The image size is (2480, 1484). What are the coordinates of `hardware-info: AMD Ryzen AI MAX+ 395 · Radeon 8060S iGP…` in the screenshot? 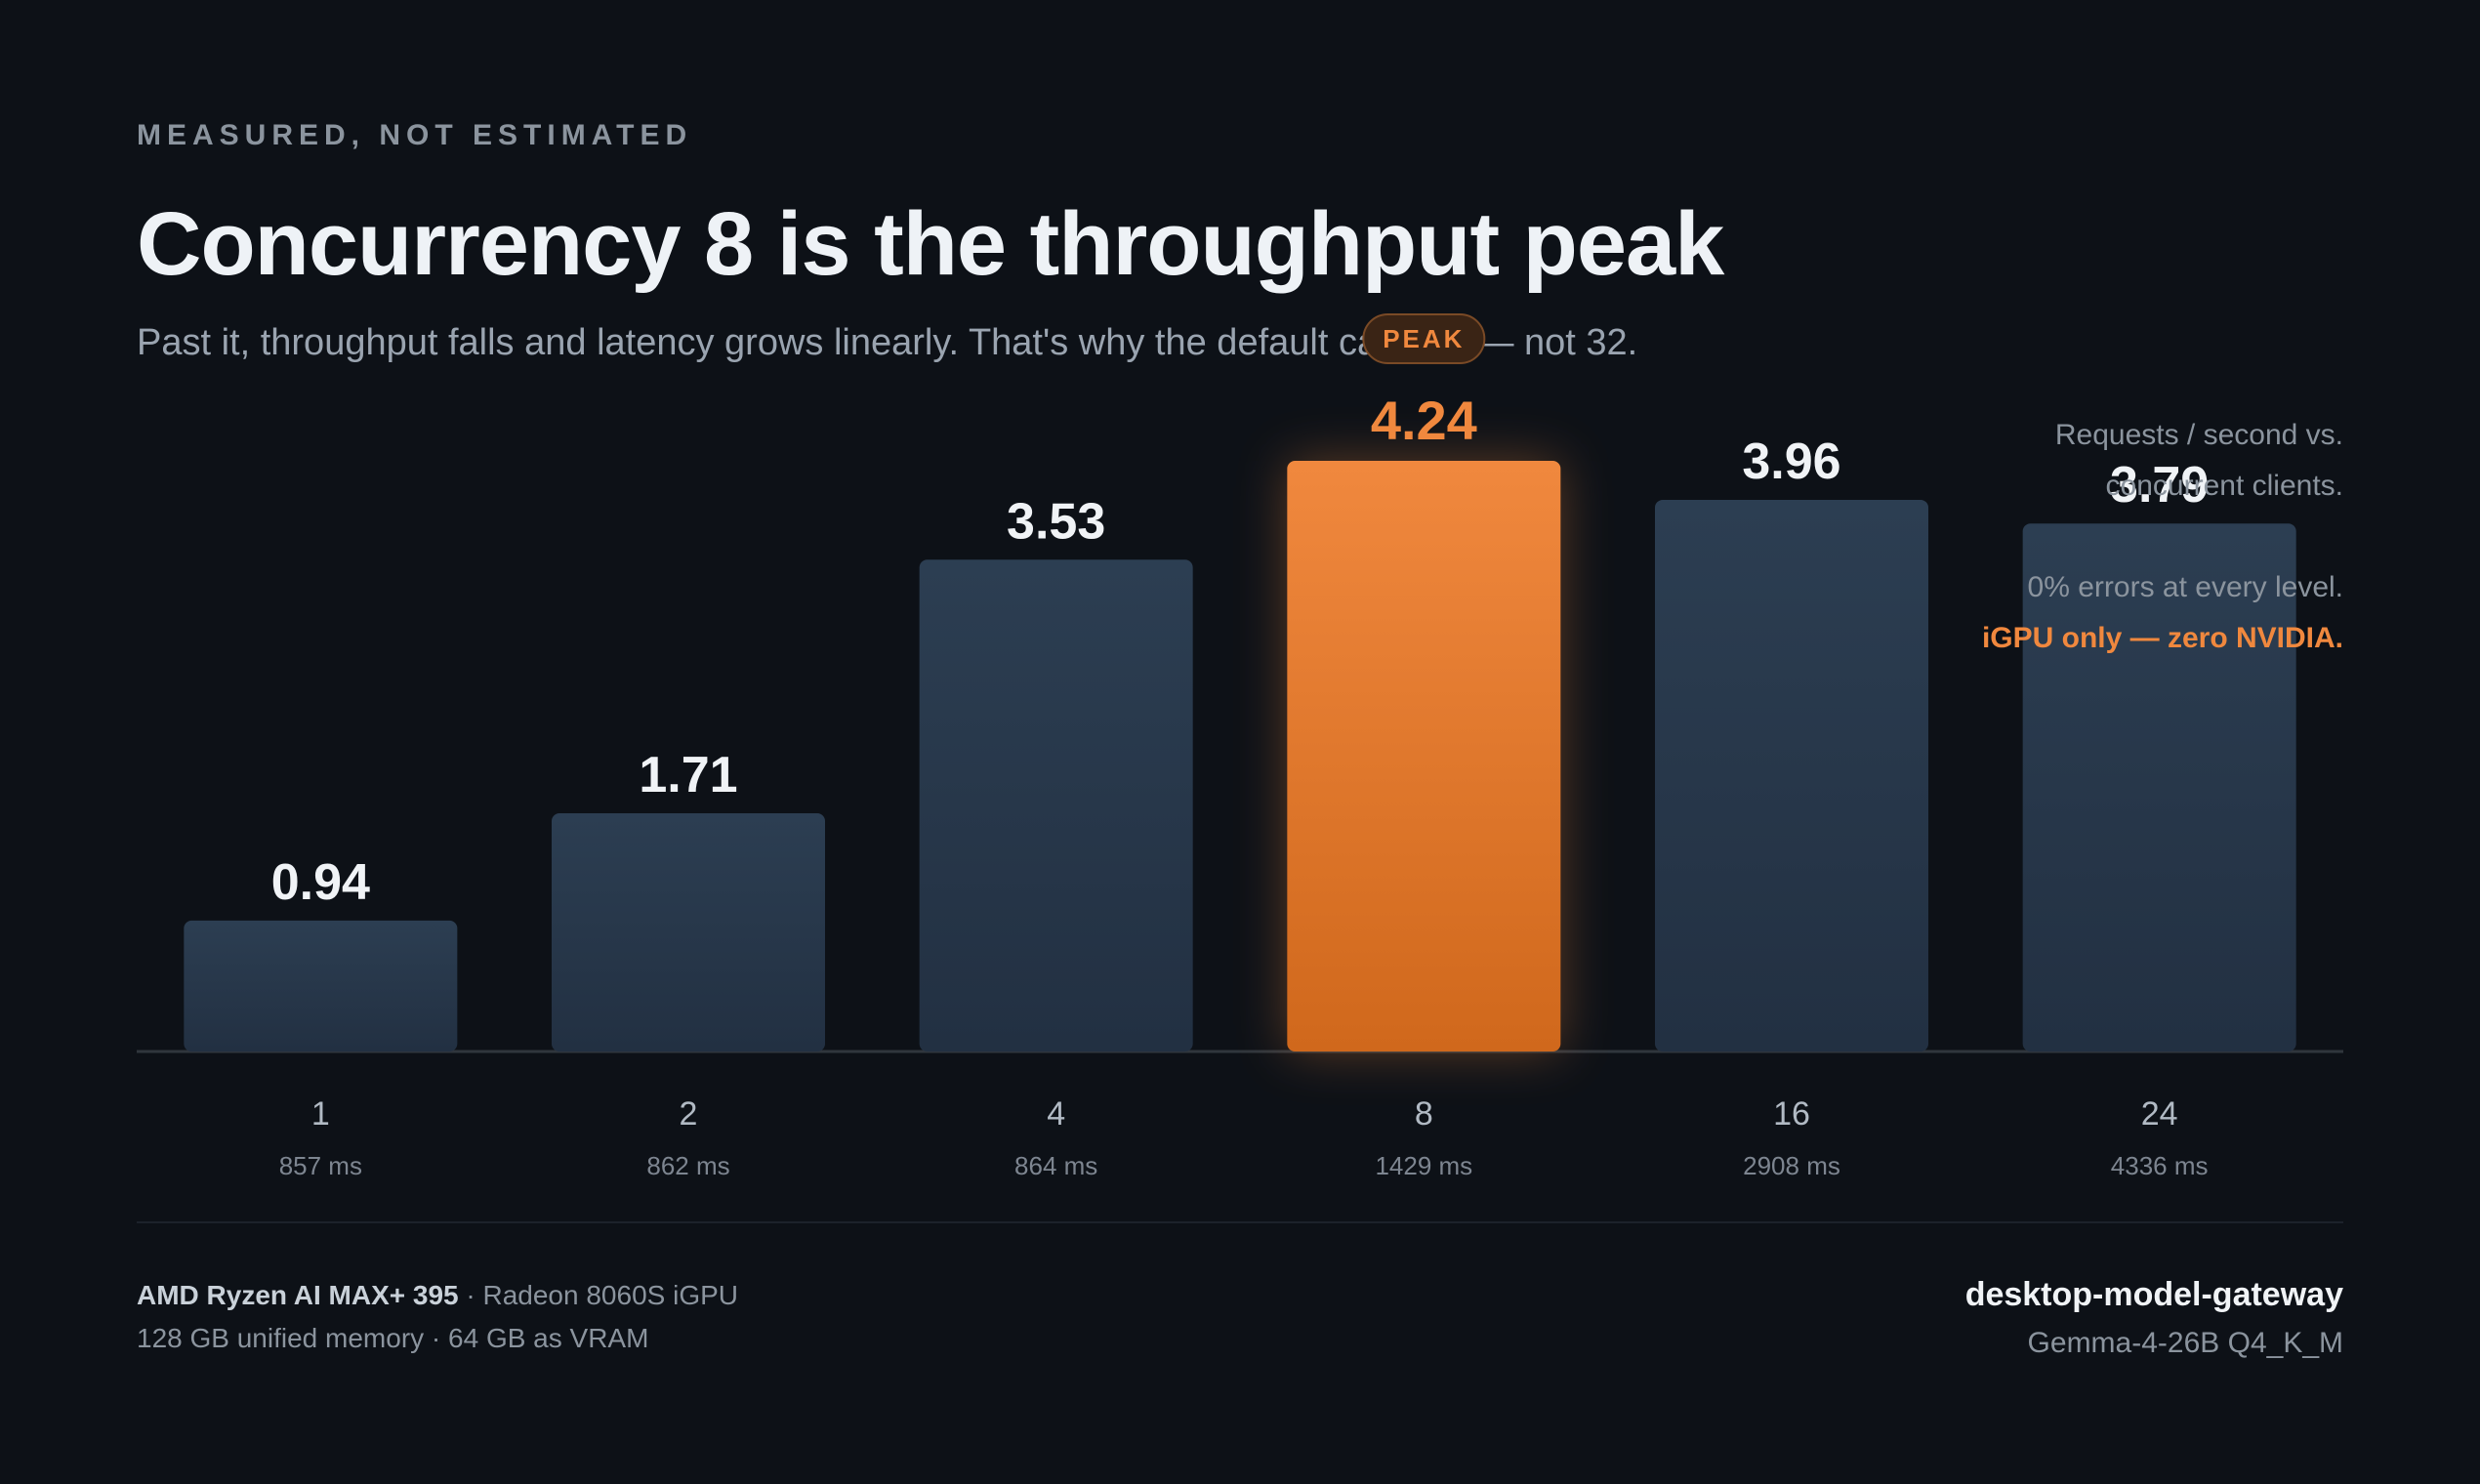 It's located at (437, 1317).